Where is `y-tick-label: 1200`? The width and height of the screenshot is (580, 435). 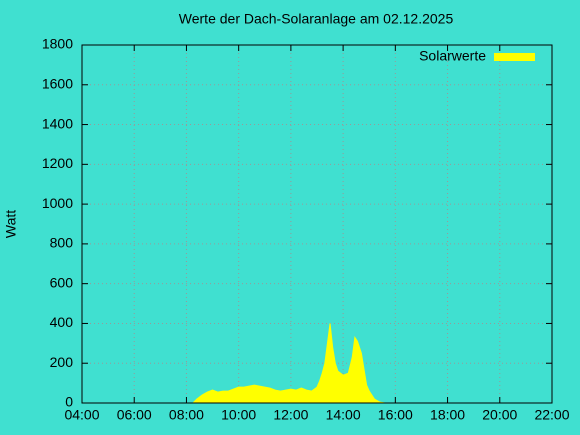 y-tick-label: 1200 is located at coordinates (57, 163).